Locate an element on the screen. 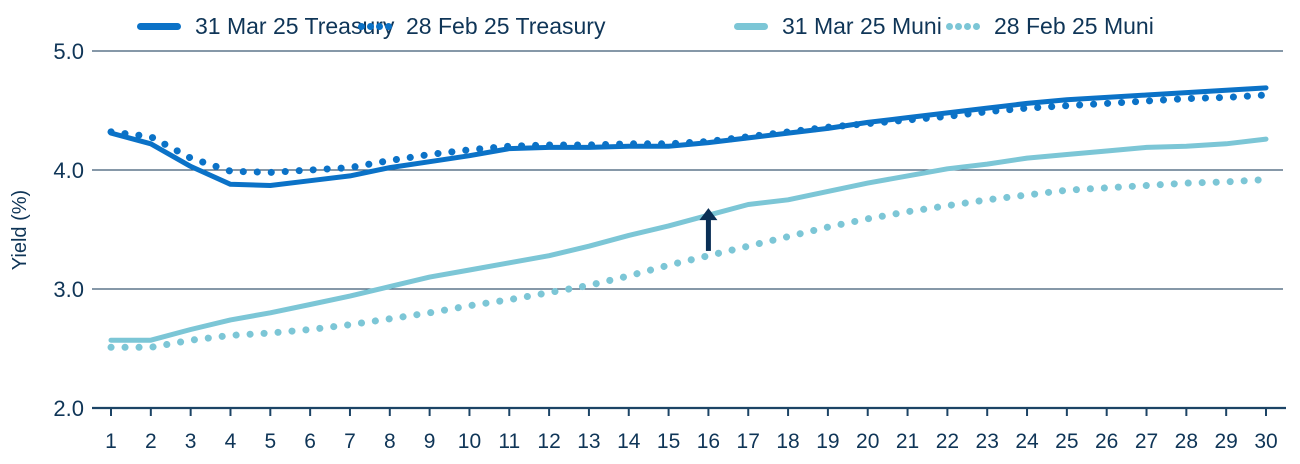 The height and width of the screenshot is (464, 1300). annotation-arrow-icon is located at coordinates (708, 229).